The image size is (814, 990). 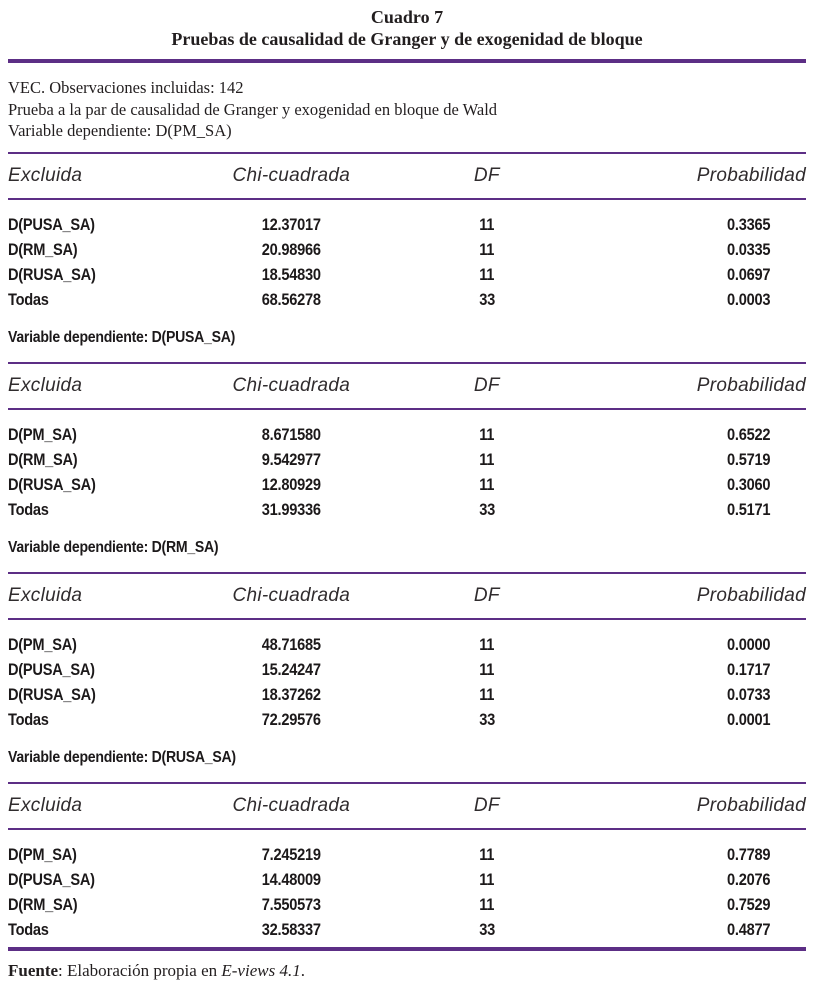 I want to click on table-row: Todas 72.29576 33 0.0001, so click(x=407, y=719).